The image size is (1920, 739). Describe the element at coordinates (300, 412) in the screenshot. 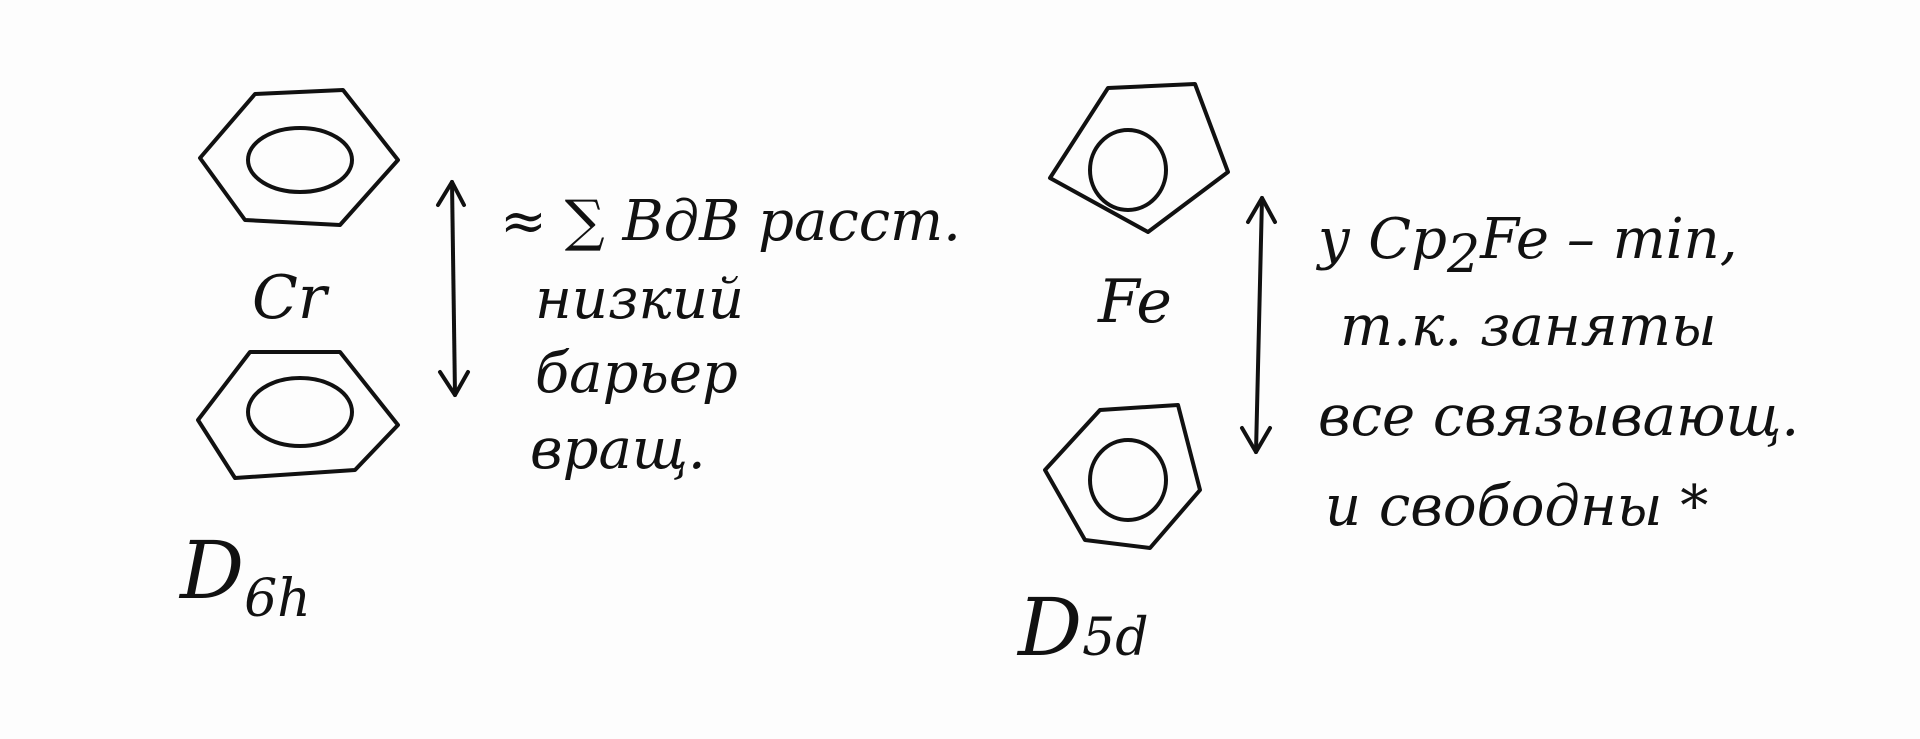

I see `aromatic-circle-bottom` at that location.